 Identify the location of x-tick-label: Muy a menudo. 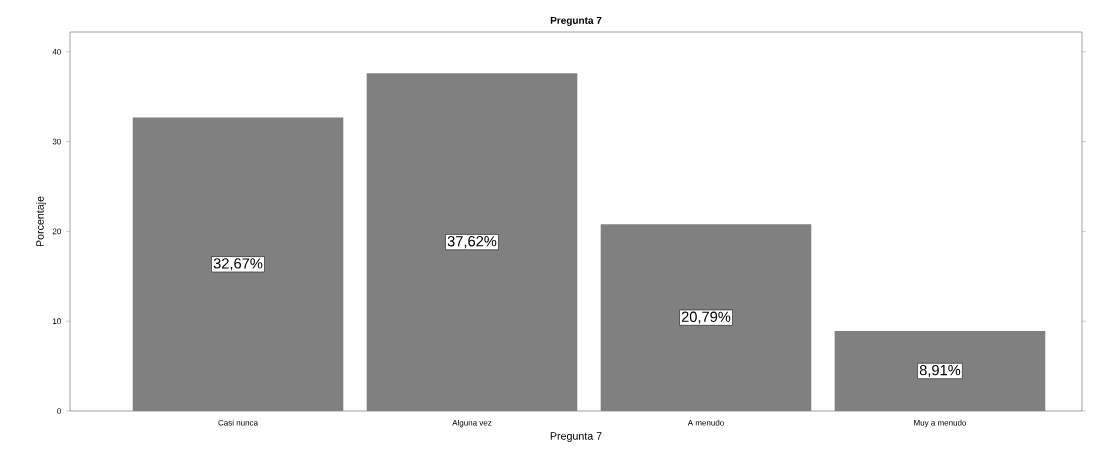
(940, 423).